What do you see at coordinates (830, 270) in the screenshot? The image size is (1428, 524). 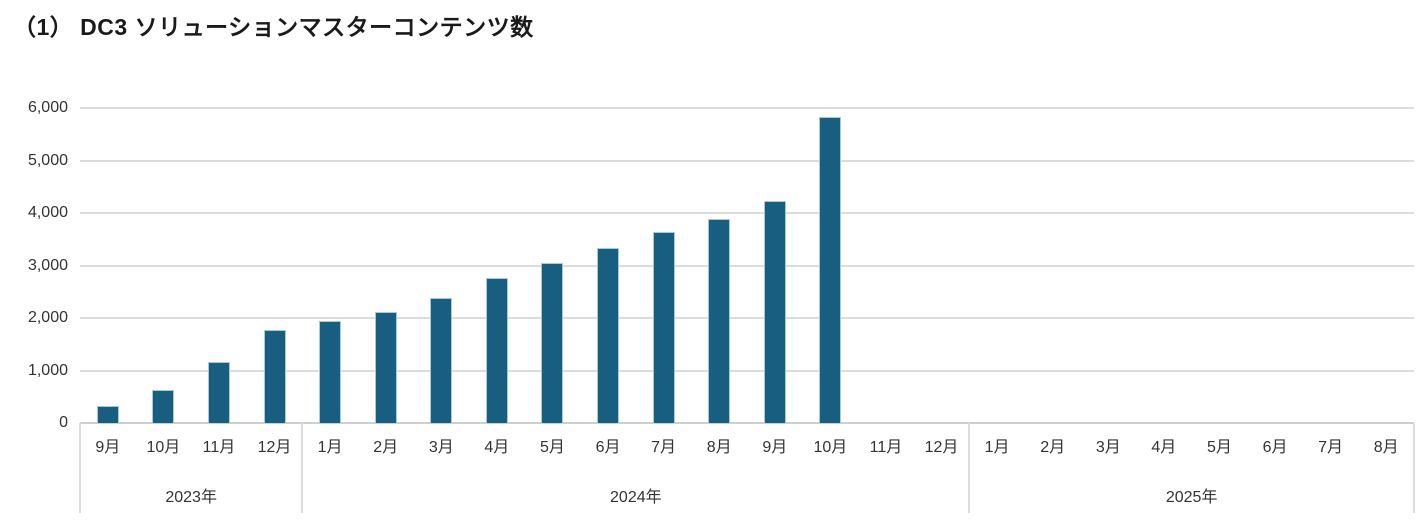 I see `bar-2024-10月` at bounding box center [830, 270].